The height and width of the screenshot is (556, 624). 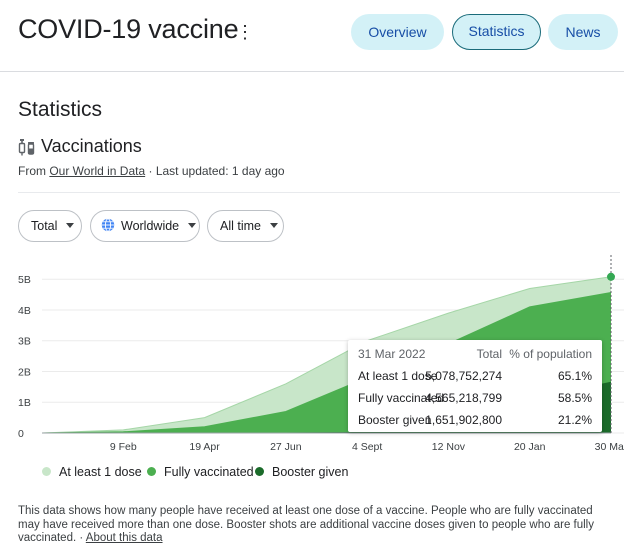 What do you see at coordinates (97, 171) in the screenshot?
I see `source-link: Our World in Data` at bounding box center [97, 171].